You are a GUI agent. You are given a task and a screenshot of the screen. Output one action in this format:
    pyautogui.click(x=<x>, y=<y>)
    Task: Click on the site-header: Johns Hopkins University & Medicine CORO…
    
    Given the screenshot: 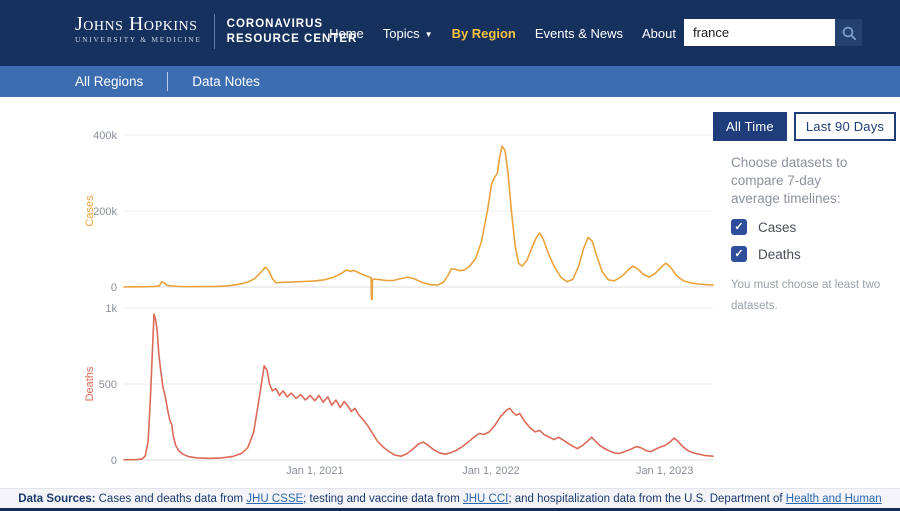 What is the action you would take?
    pyautogui.click(x=450, y=33)
    